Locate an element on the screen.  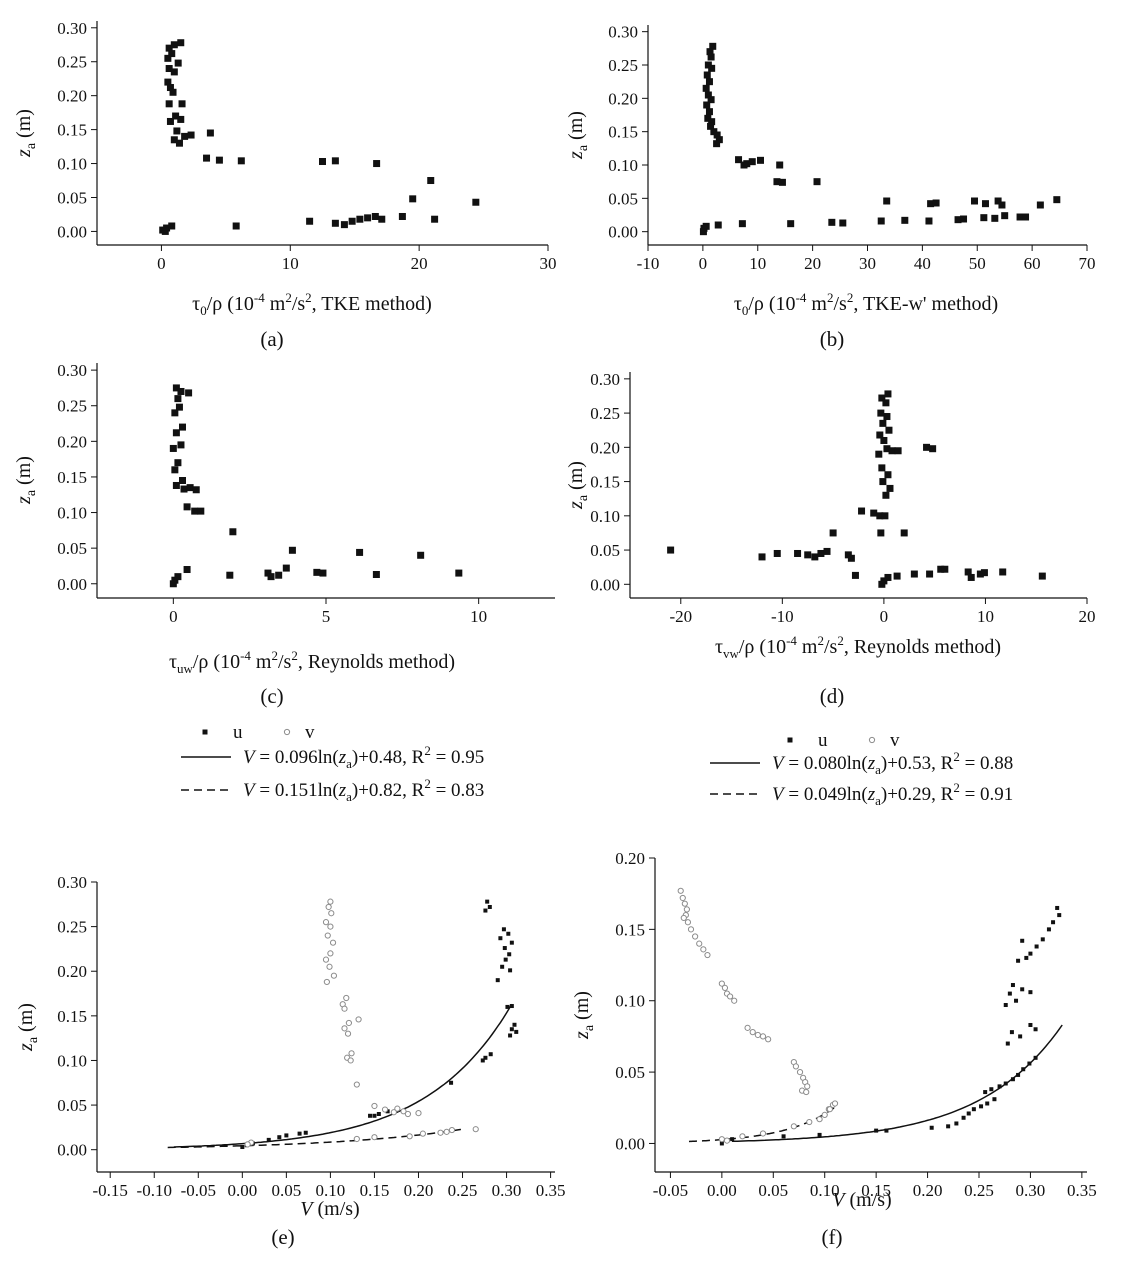
x-tick-label: -0.05 is located at coordinates (198, 1190).